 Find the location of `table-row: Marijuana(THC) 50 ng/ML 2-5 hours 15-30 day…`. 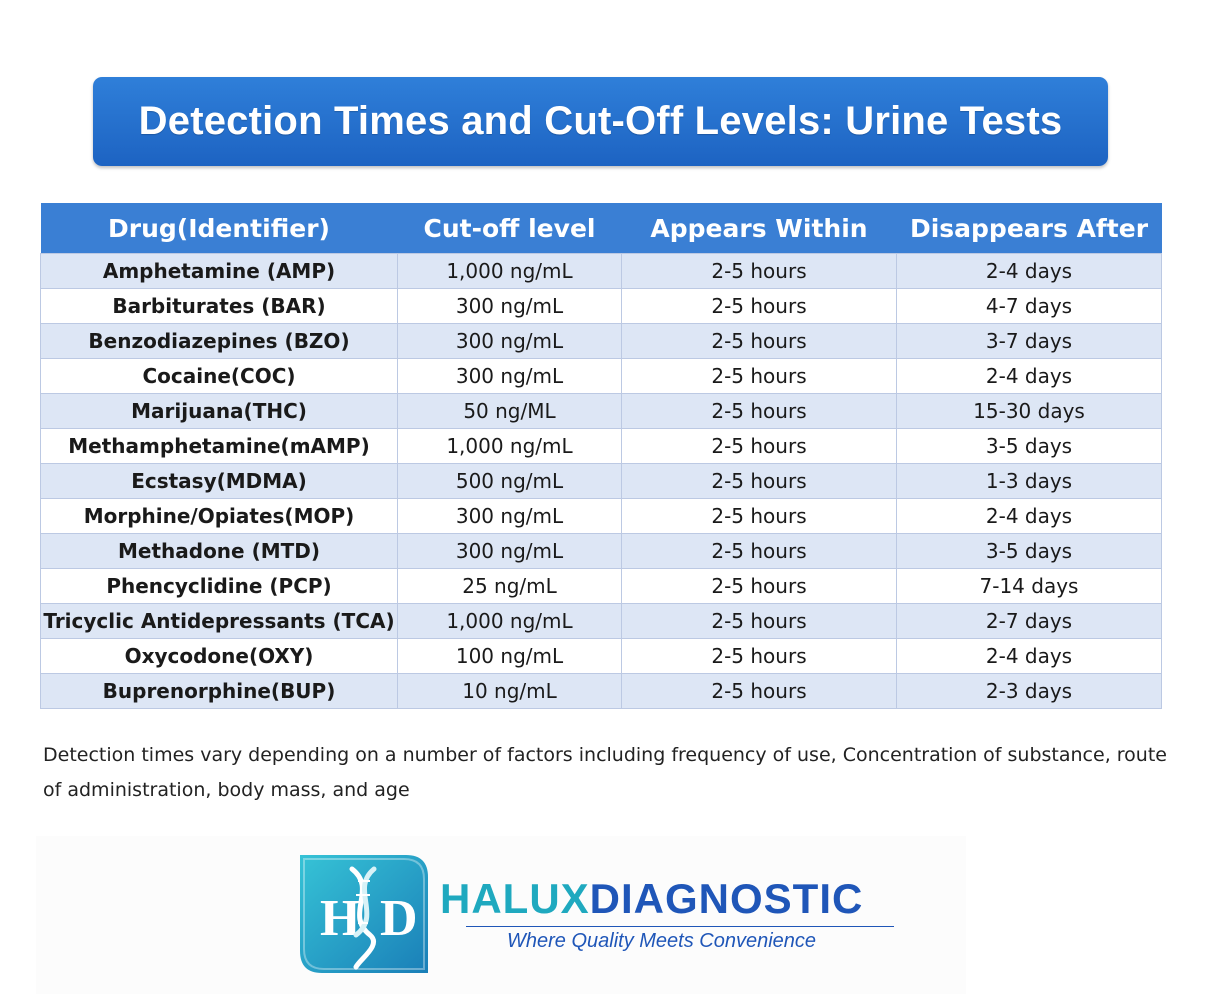

table-row: Marijuana(THC) 50 ng/ML 2-5 hours 15-30 day… is located at coordinates (601, 411).